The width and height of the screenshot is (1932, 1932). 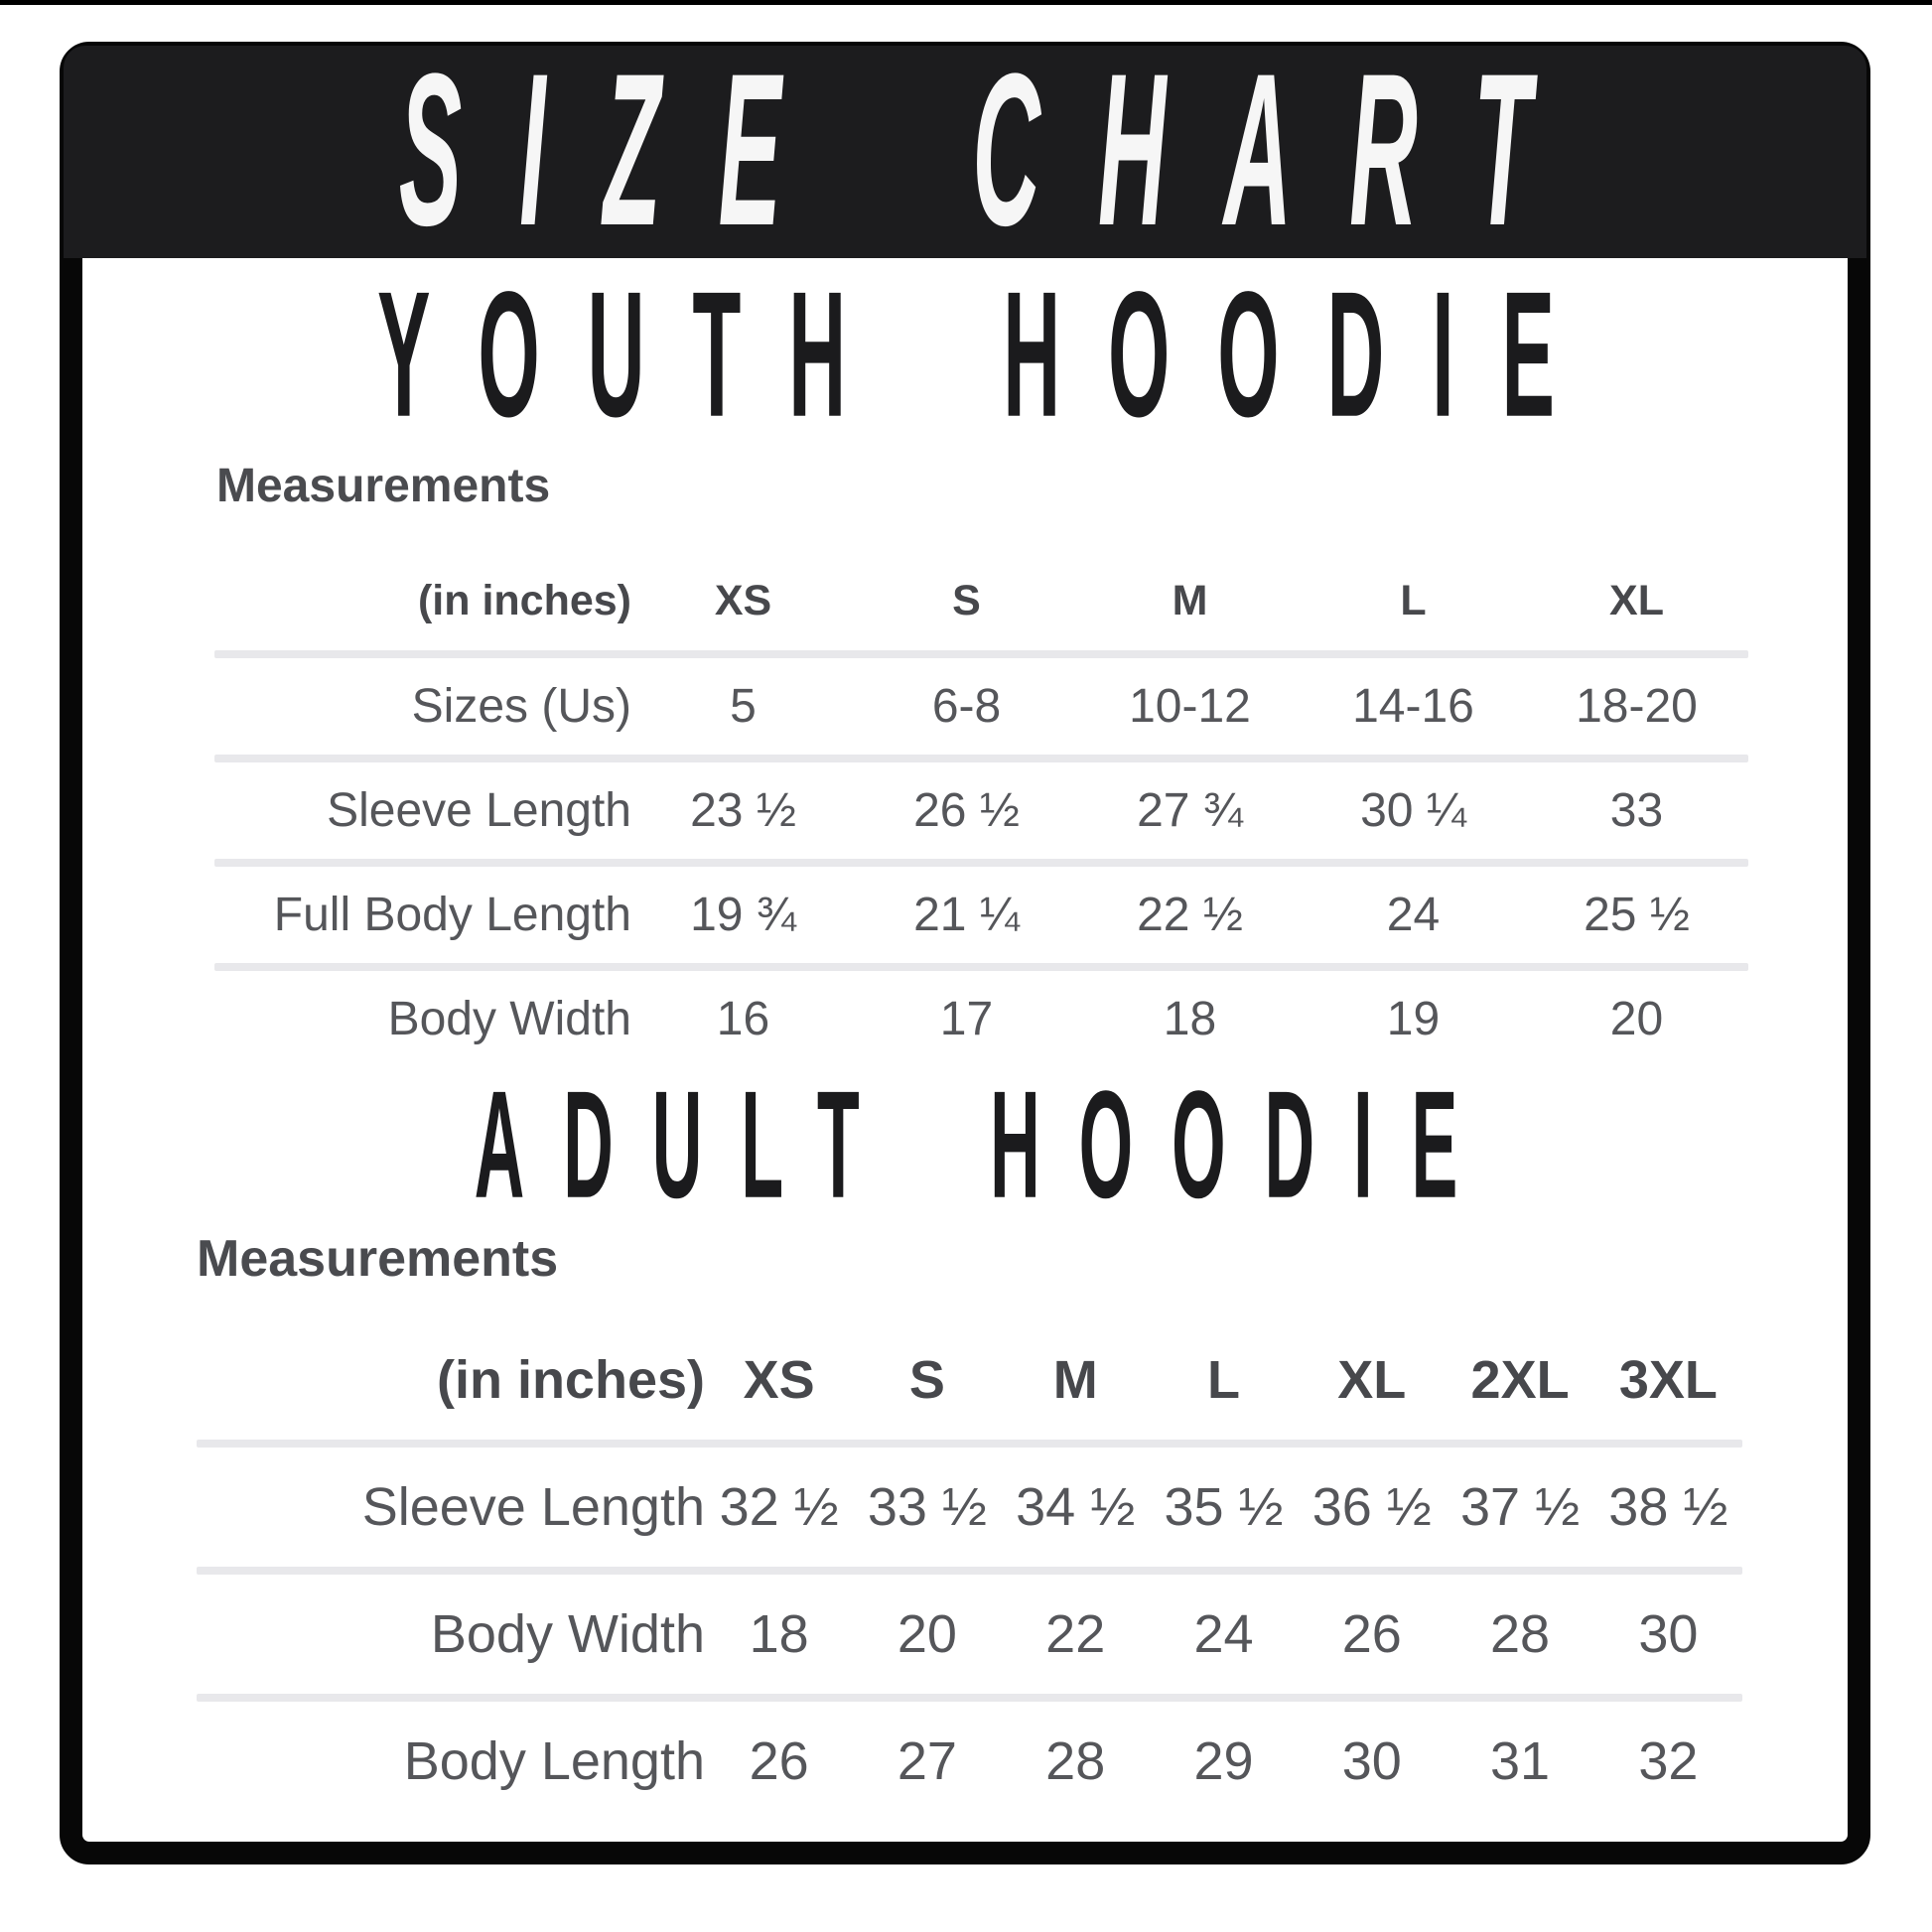 I want to click on youth-measurement-value: 24, so click(x=1414, y=915).